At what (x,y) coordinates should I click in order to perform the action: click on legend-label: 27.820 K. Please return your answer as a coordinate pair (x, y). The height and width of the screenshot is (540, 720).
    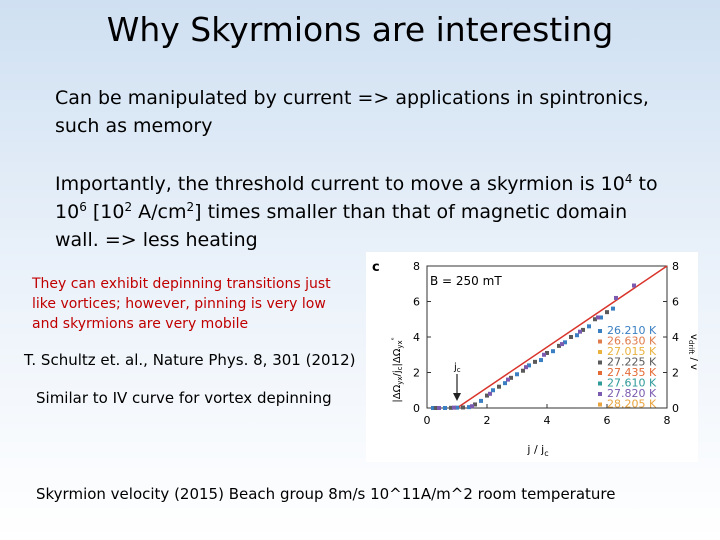
    Looking at the image, I should click on (632, 393).